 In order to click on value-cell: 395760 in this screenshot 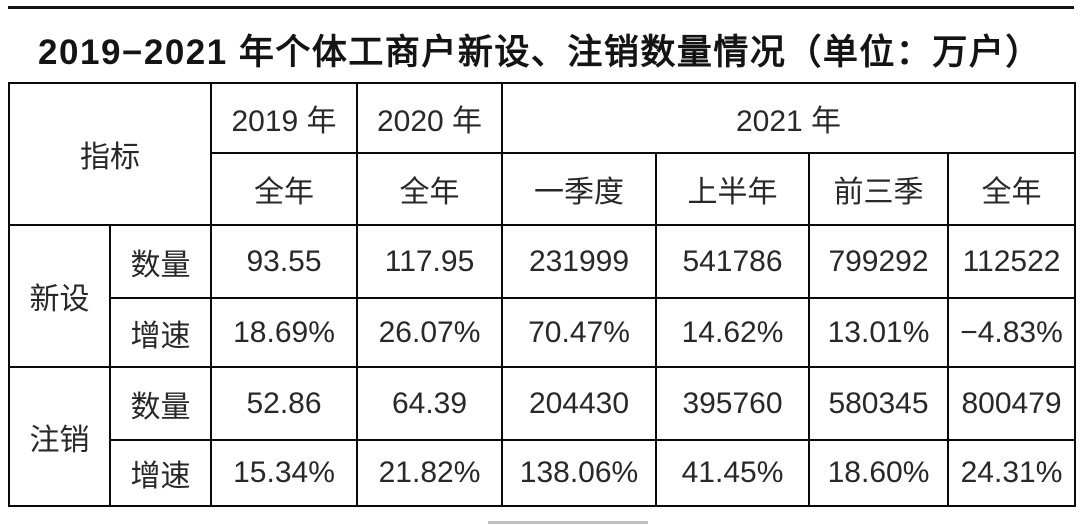, I will do `click(732, 403)`.